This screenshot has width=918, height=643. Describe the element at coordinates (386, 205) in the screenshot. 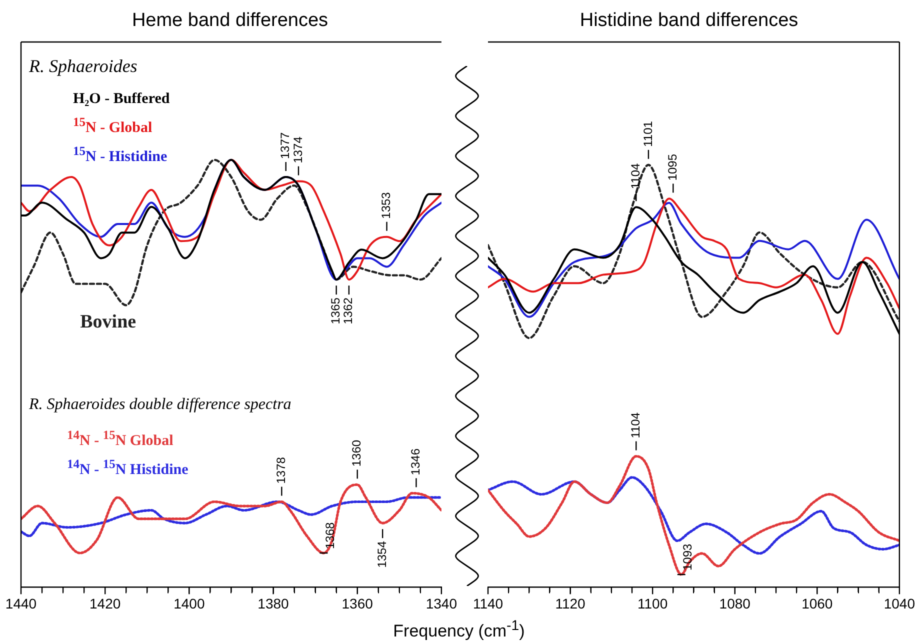

I see `annotation: 1353` at that location.